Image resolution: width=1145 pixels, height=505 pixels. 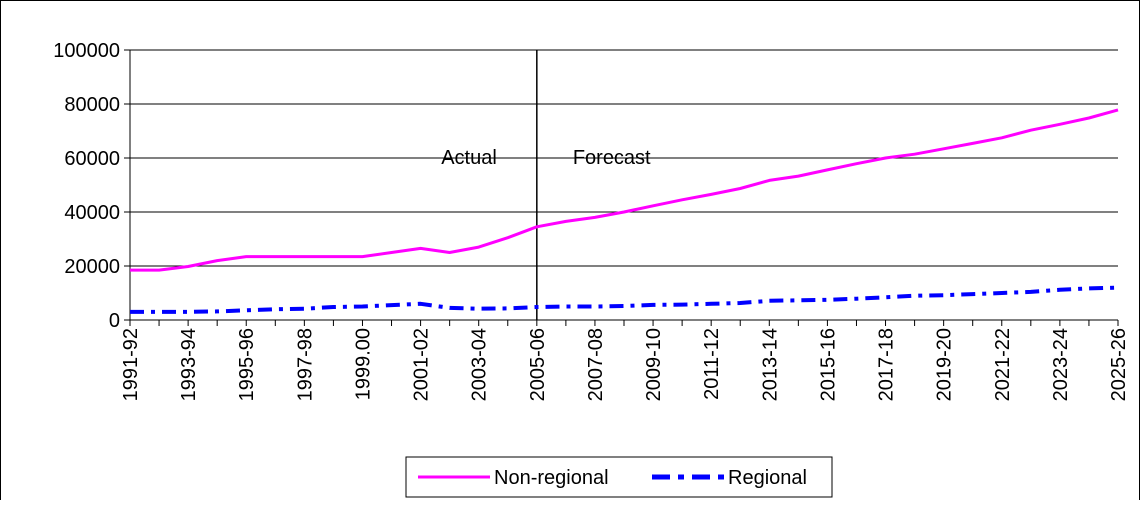 What do you see at coordinates (654, 364) in the screenshot?
I see `x-tick-label: 2009-10` at bounding box center [654, 364].